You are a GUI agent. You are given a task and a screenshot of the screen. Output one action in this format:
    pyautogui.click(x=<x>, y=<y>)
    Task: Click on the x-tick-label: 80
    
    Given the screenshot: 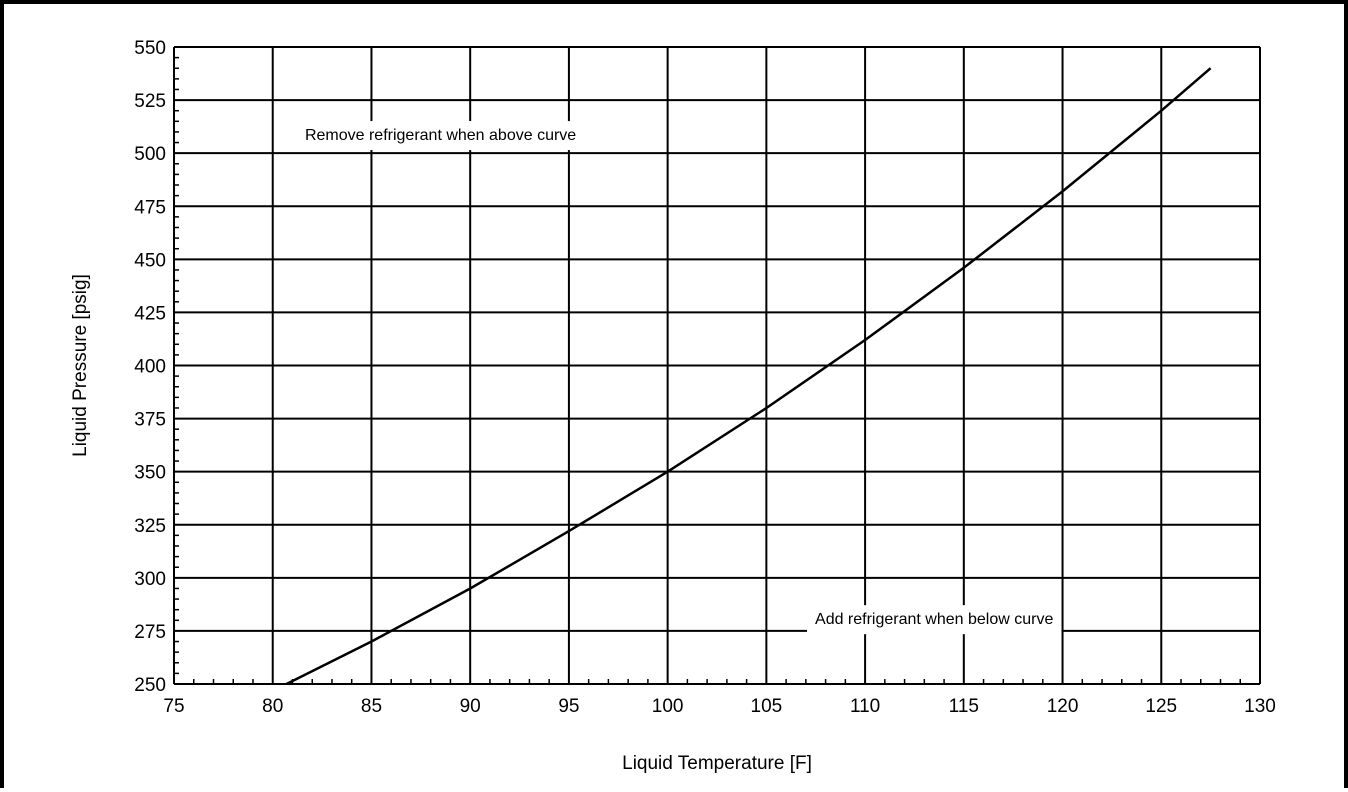 What is the action you would take?
    pyautogui.click(x=272, y=706)
    